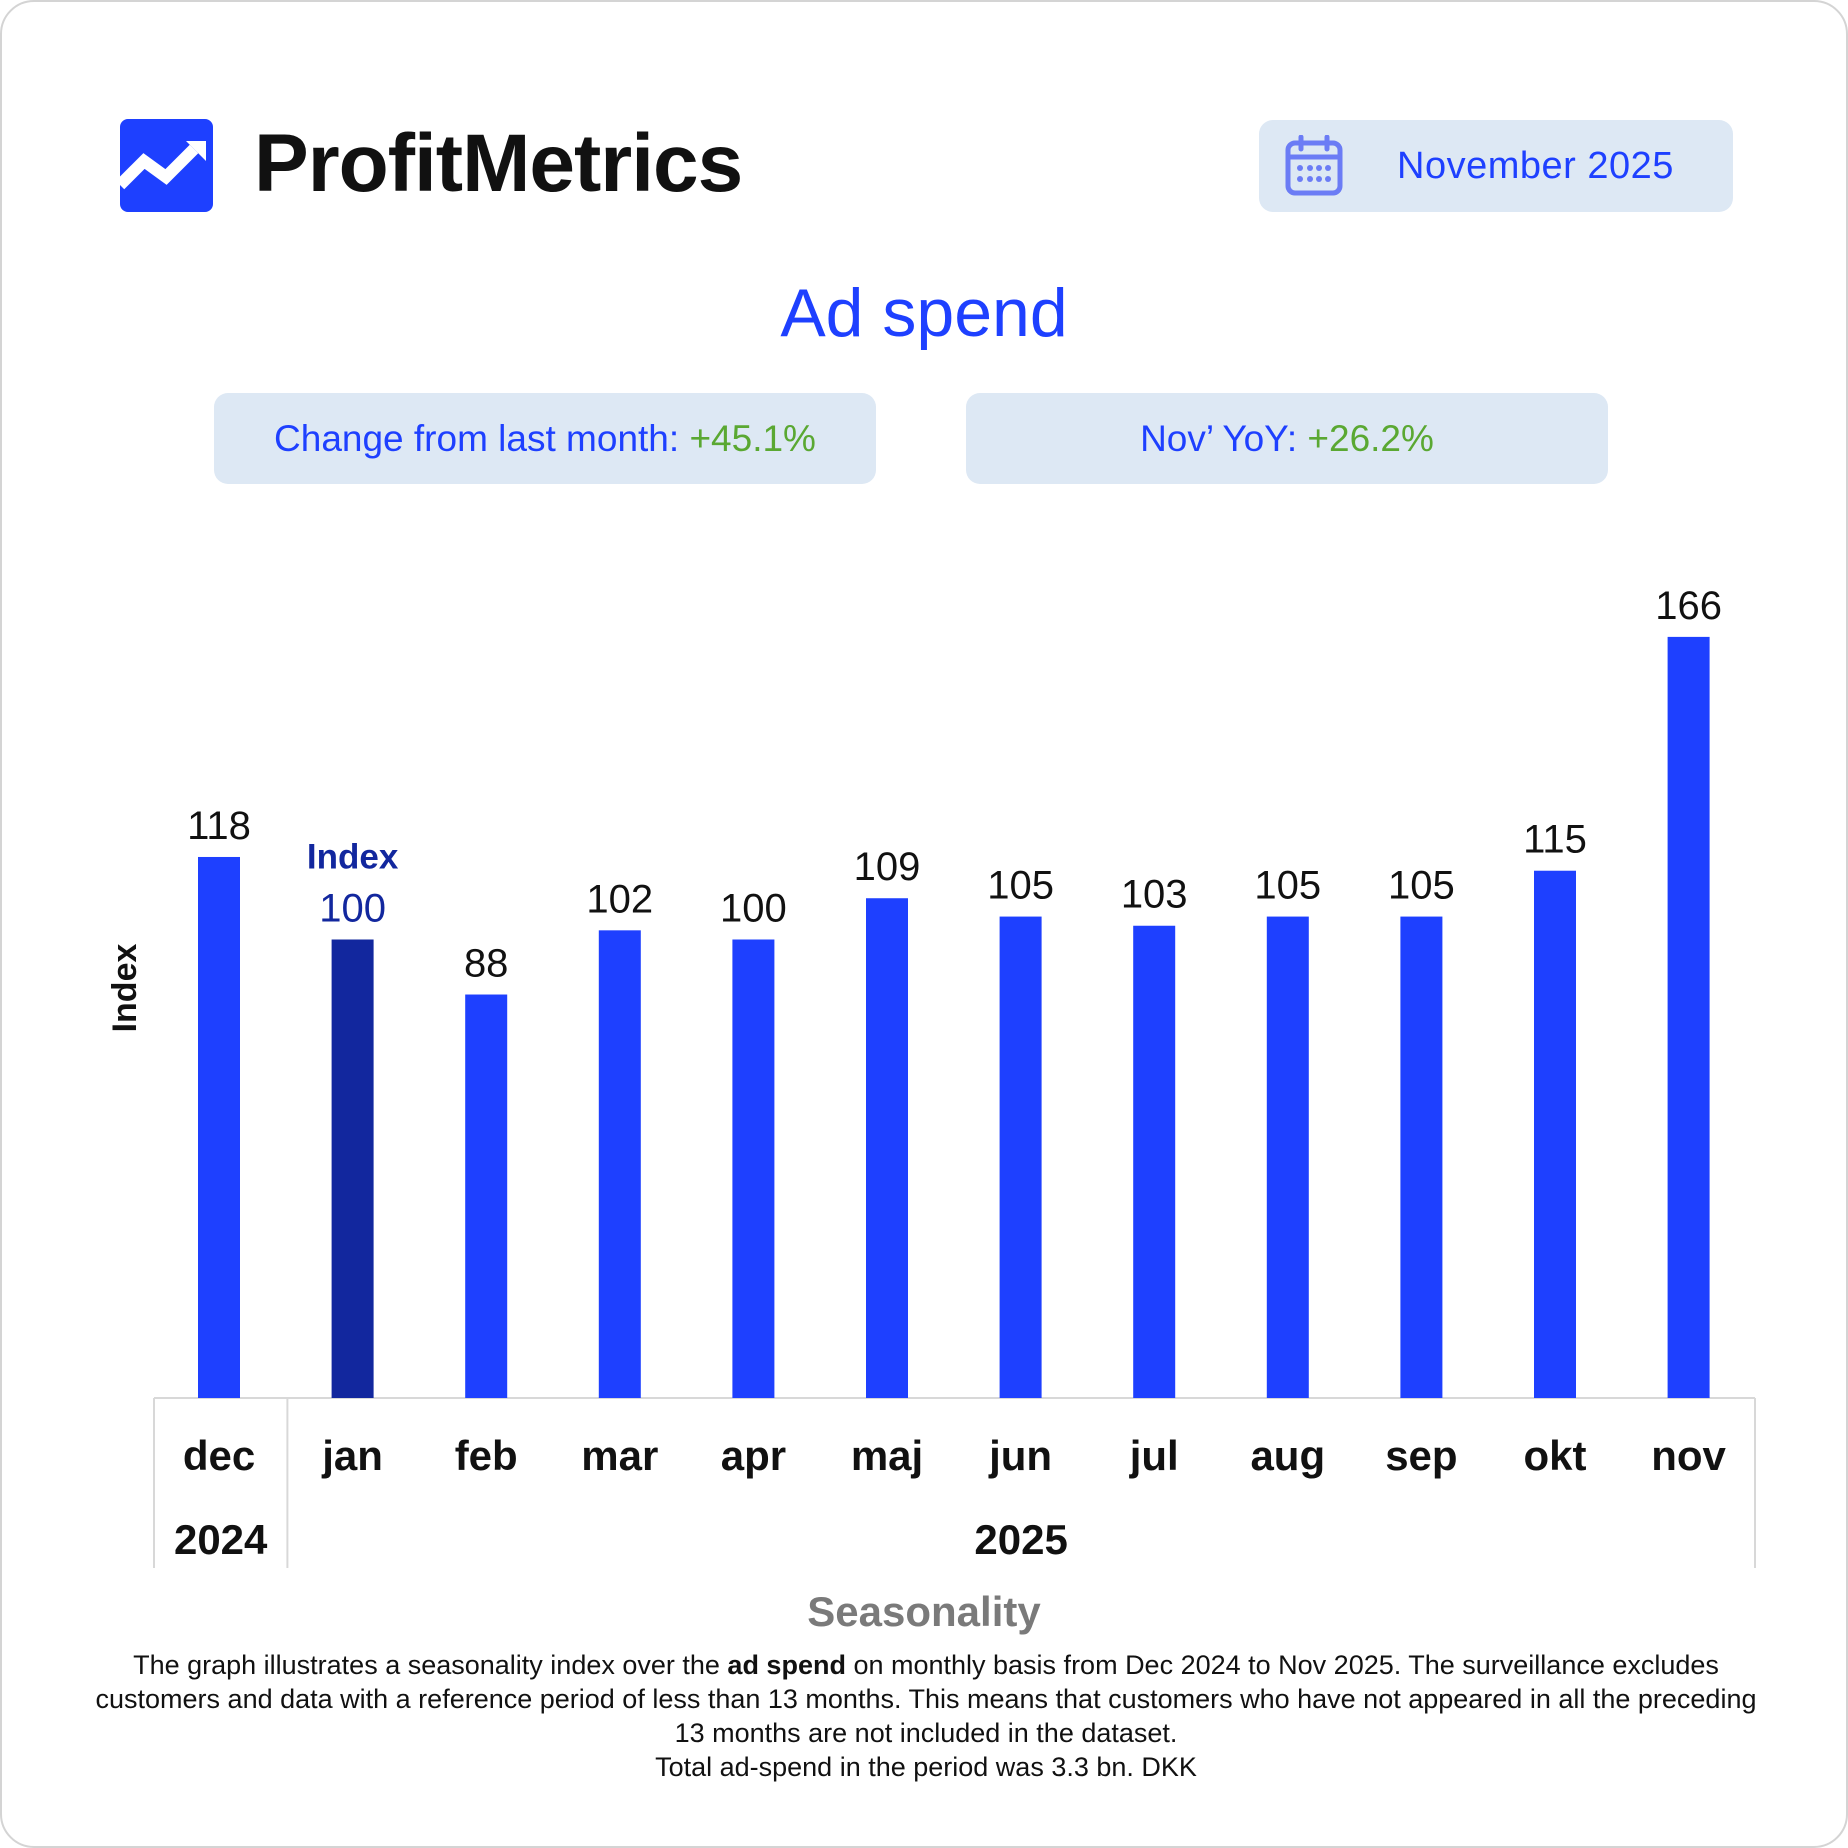 This screenshot has width=1848, height=1848. I want to click on x-tick-label: feb, so click(486, 1455).